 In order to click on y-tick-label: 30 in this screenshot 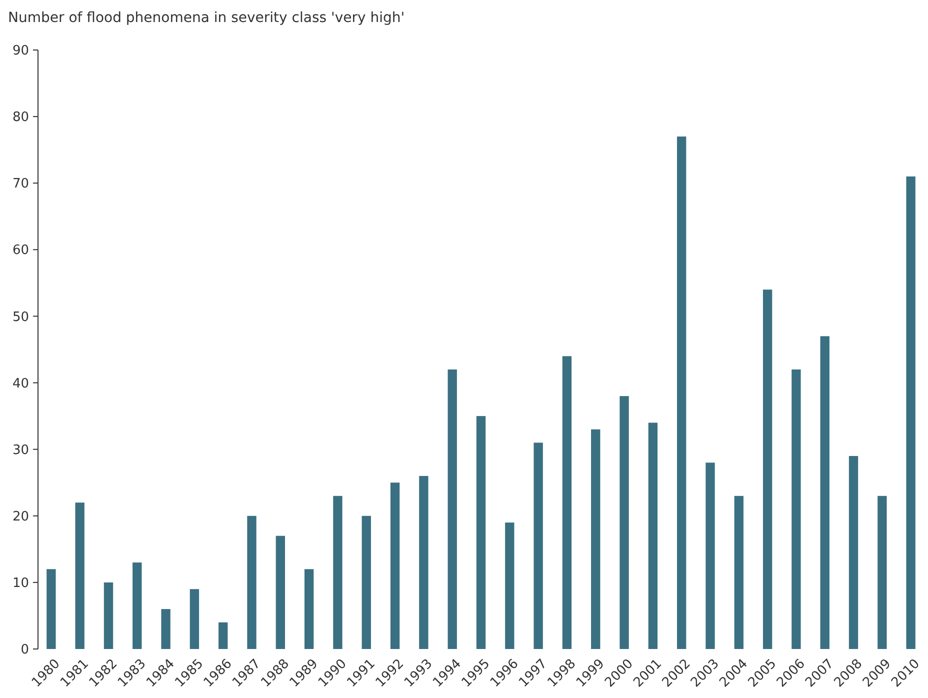, I will do `click(20, 450)`.